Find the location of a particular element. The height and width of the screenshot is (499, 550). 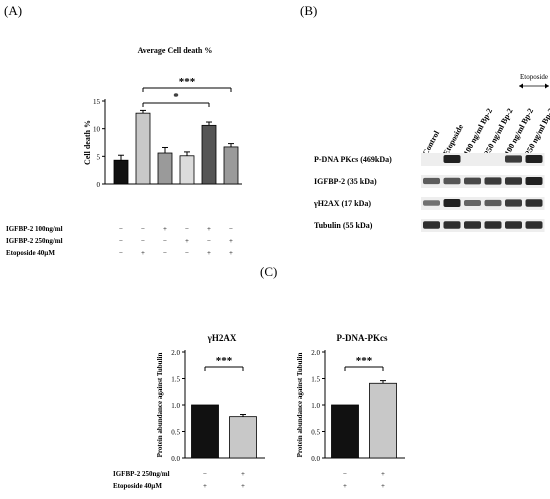

arrow-right-icon is located at coordinates (547, 86).